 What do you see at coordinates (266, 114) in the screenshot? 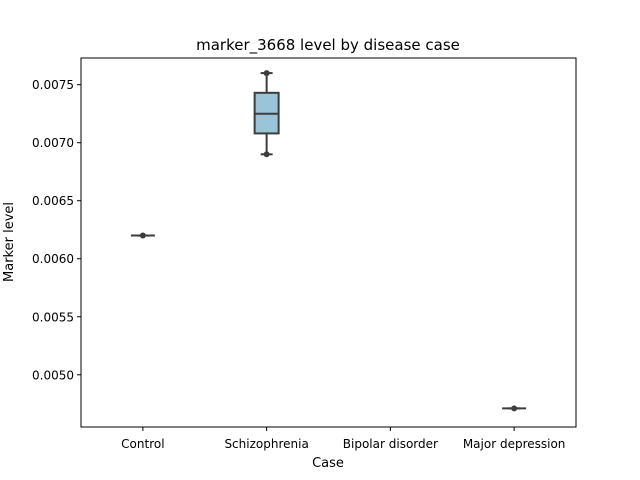
I see `box-schizophrenia` at bounding box center [266, 114].